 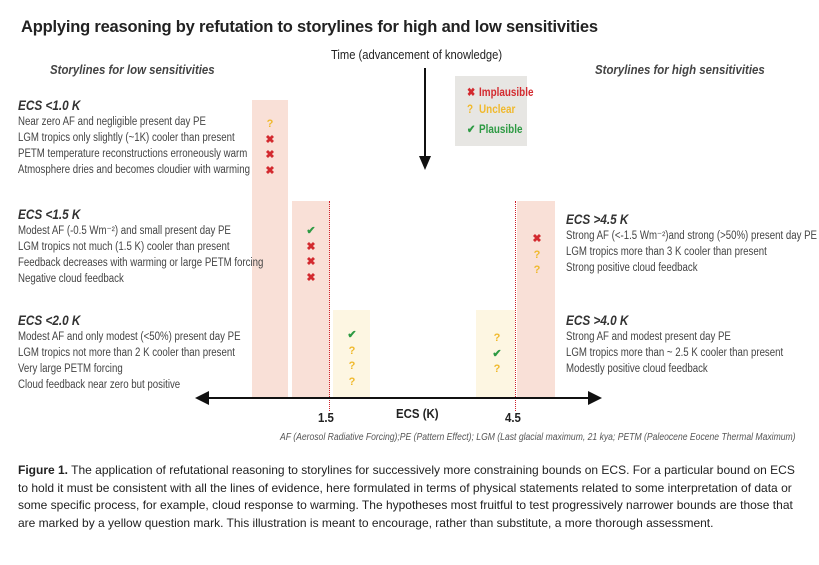 I want to click on storyline-line: Cloud feedback near zero but positive, so click(x=99, y=385).